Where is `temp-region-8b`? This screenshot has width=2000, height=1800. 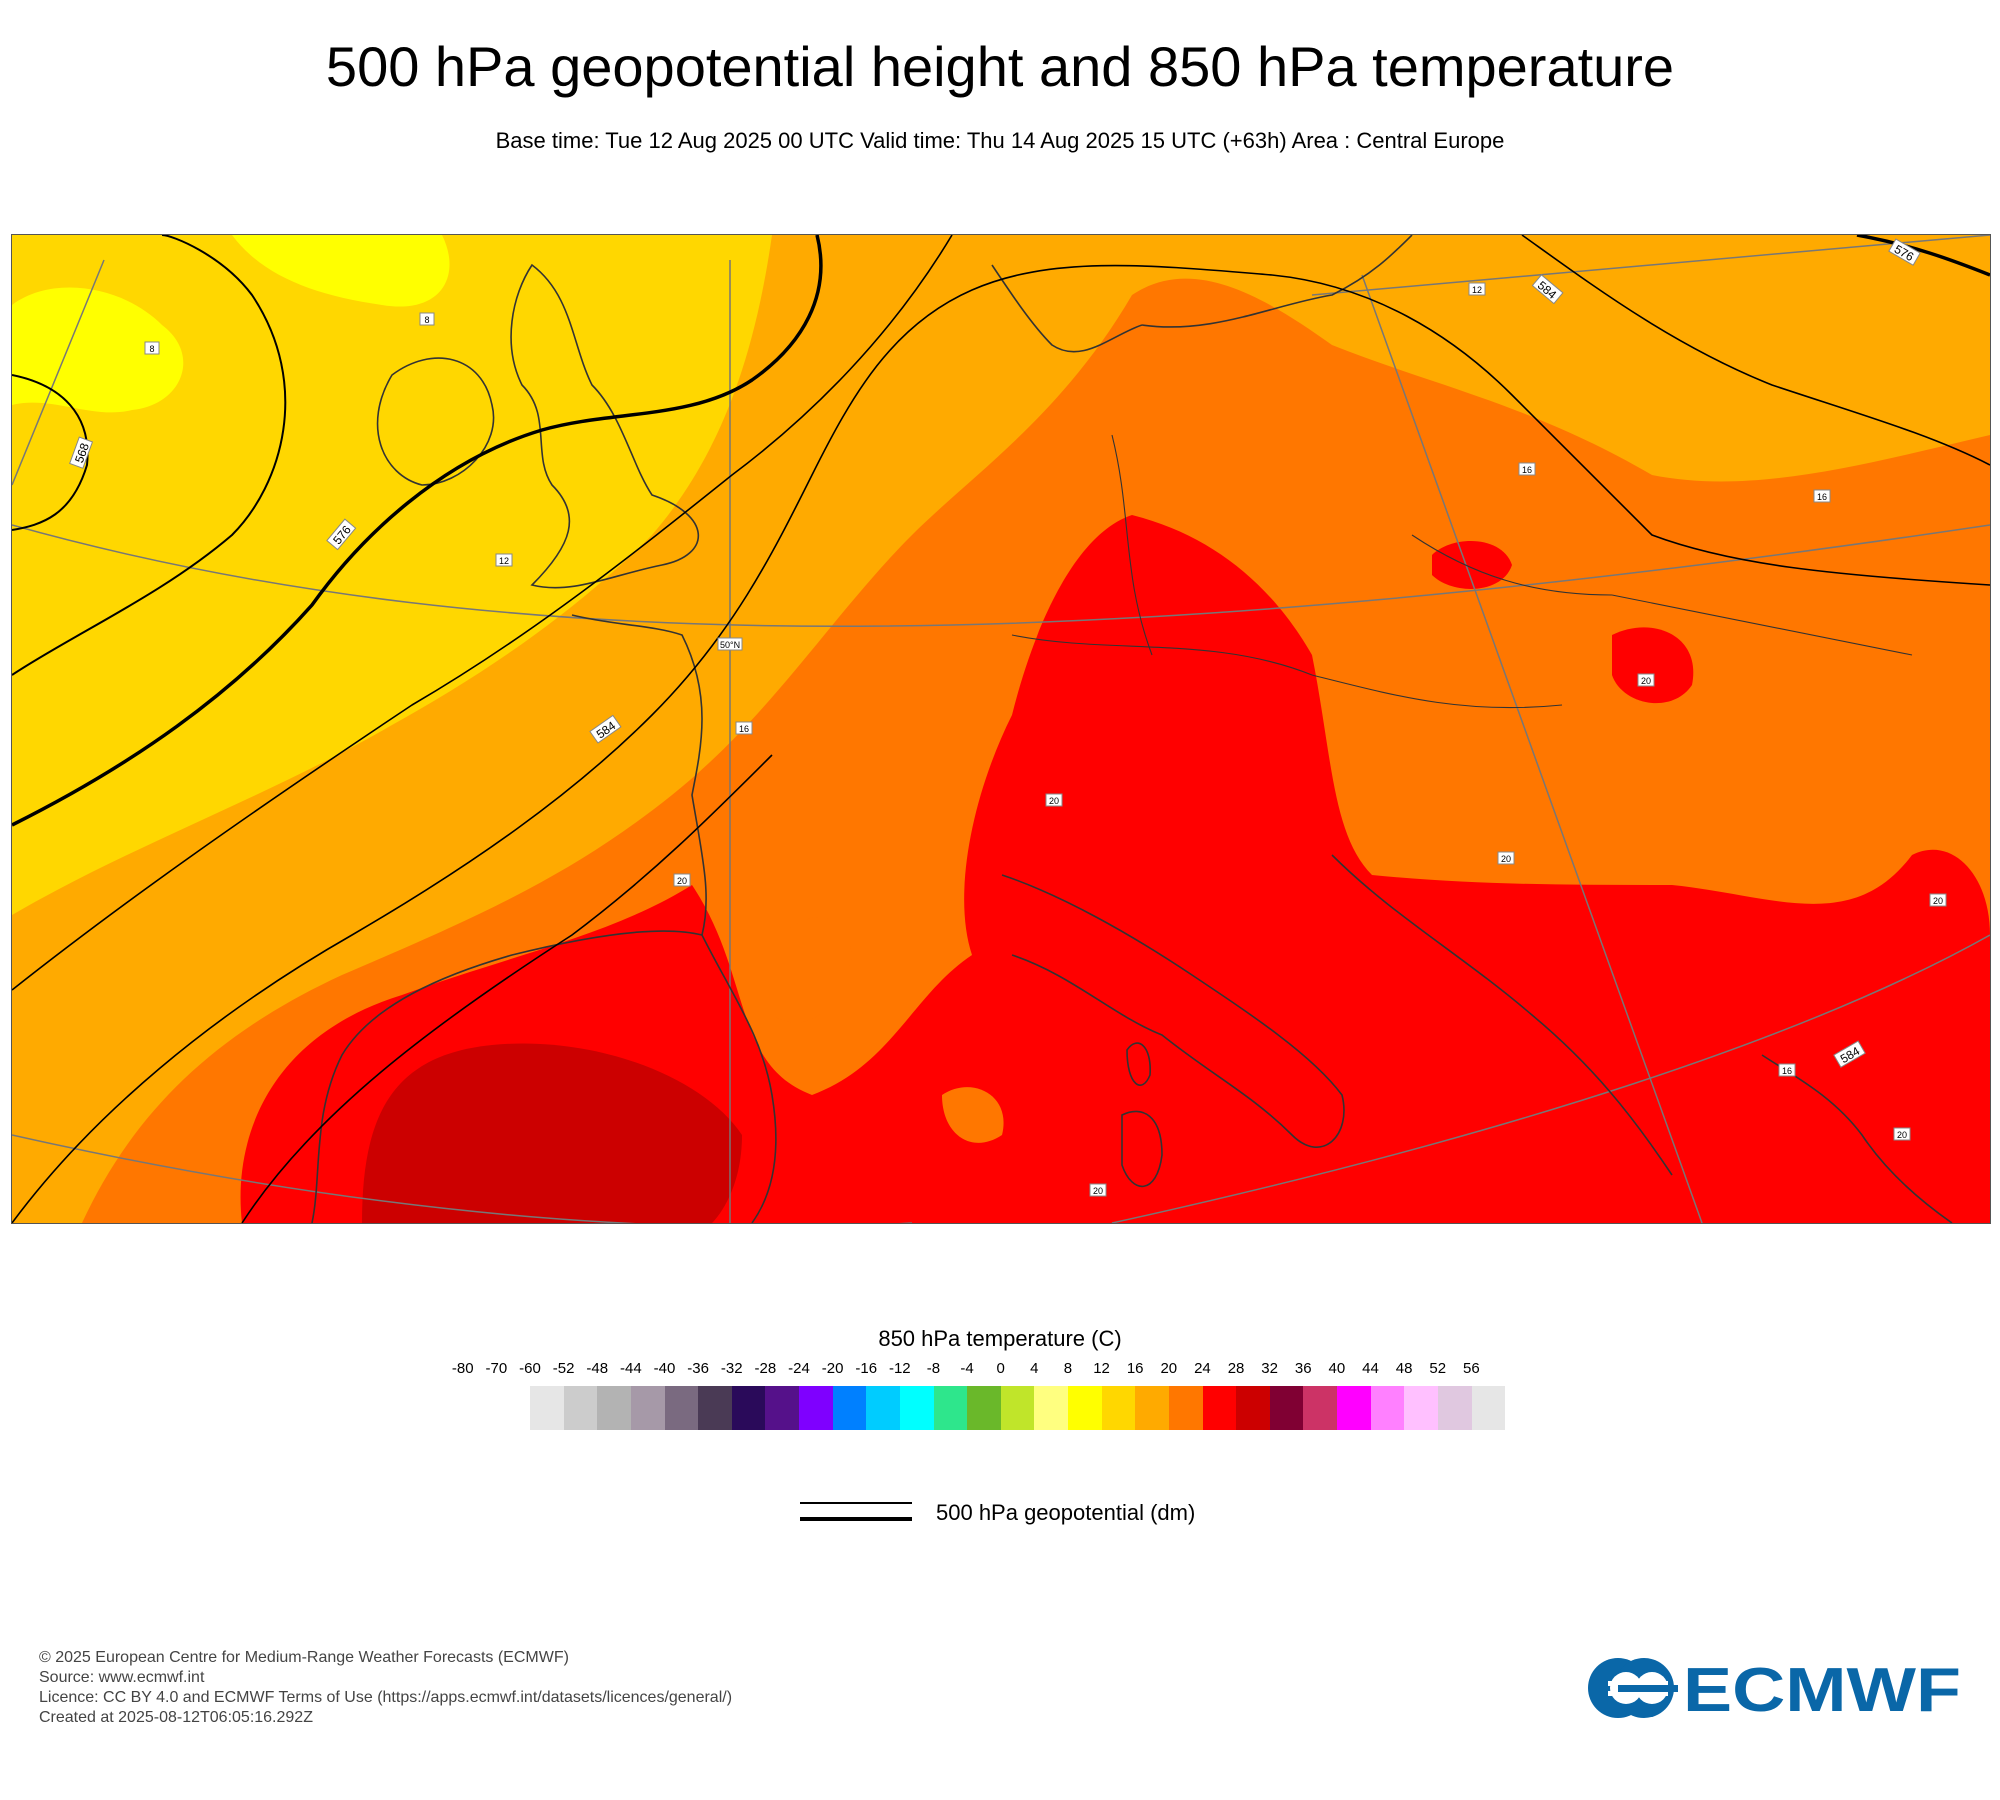 temp-region-8b is located at coordinates (341, 271).